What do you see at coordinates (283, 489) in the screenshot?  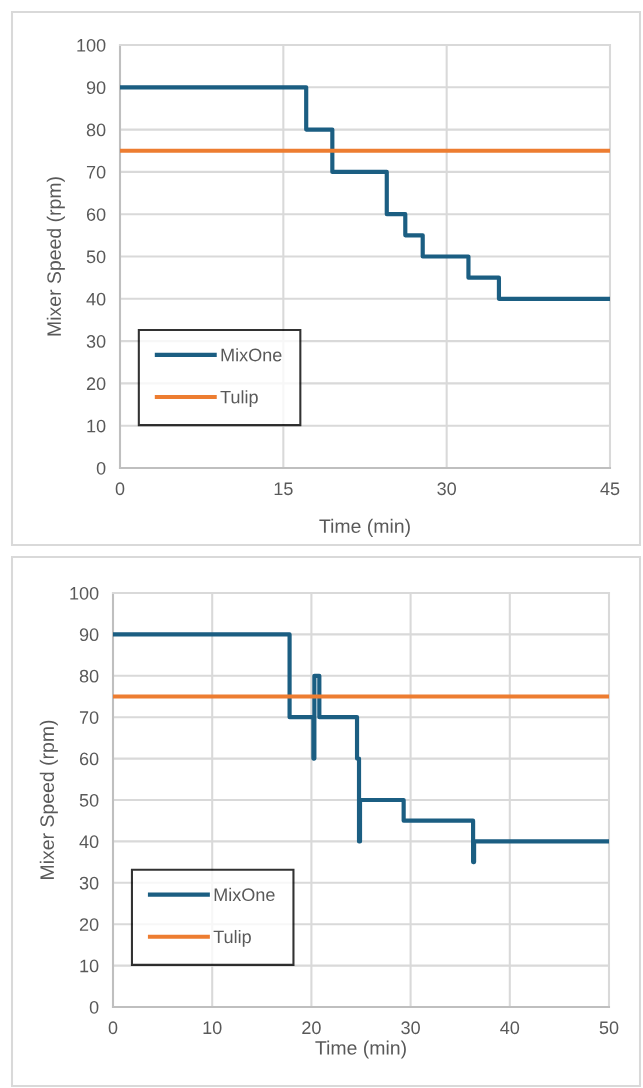 I see `x-tick-label: 15` at bounding box center [283, 489].